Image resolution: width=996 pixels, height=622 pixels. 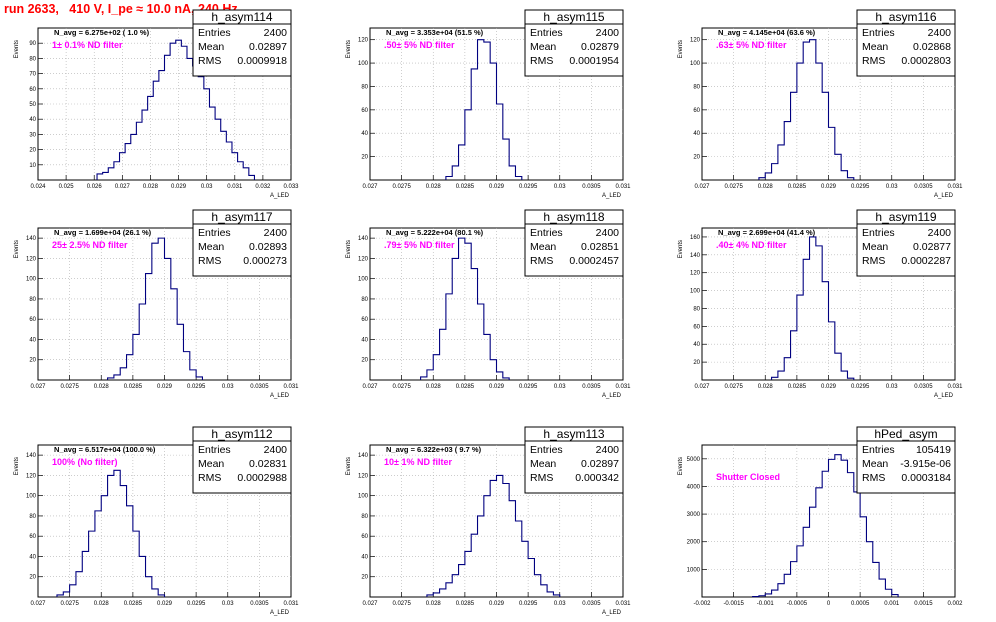 What do you see at coordinates (95, 187) in the screenshot?
I see `x-tick-label: 0.026` at bounding box center [95, 187].